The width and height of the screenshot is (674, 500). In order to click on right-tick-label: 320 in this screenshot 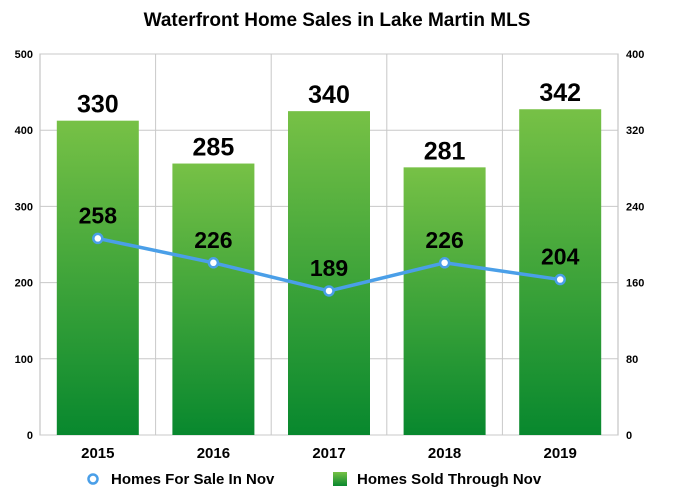, I will do `click(635, 131)`.